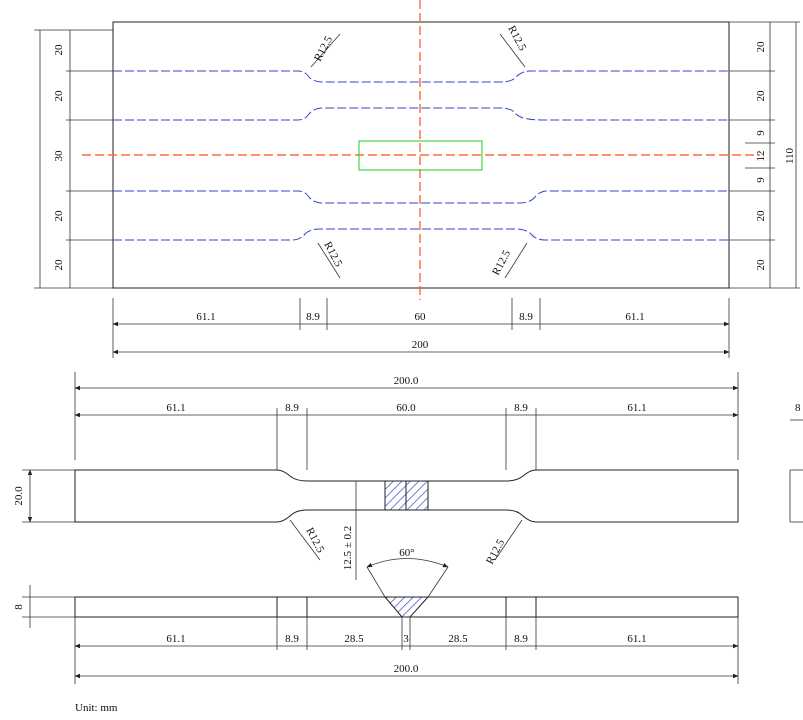 The height and width of the screenshot is (720, 803). Describe the element at coordinates (790, 155) in the screenshot. I see `total-height-label: 110` at that location.